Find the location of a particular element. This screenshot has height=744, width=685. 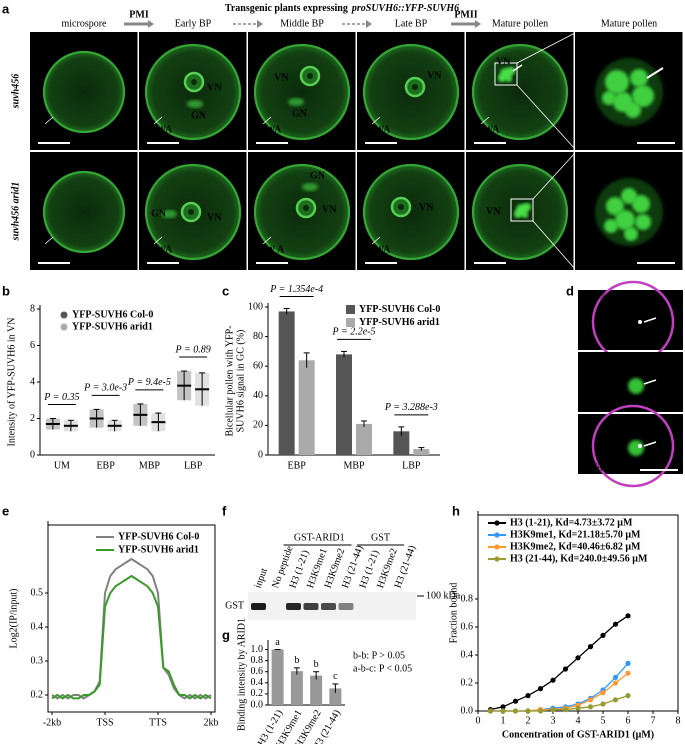

panel-label: d is located at coordinates (570, 290).